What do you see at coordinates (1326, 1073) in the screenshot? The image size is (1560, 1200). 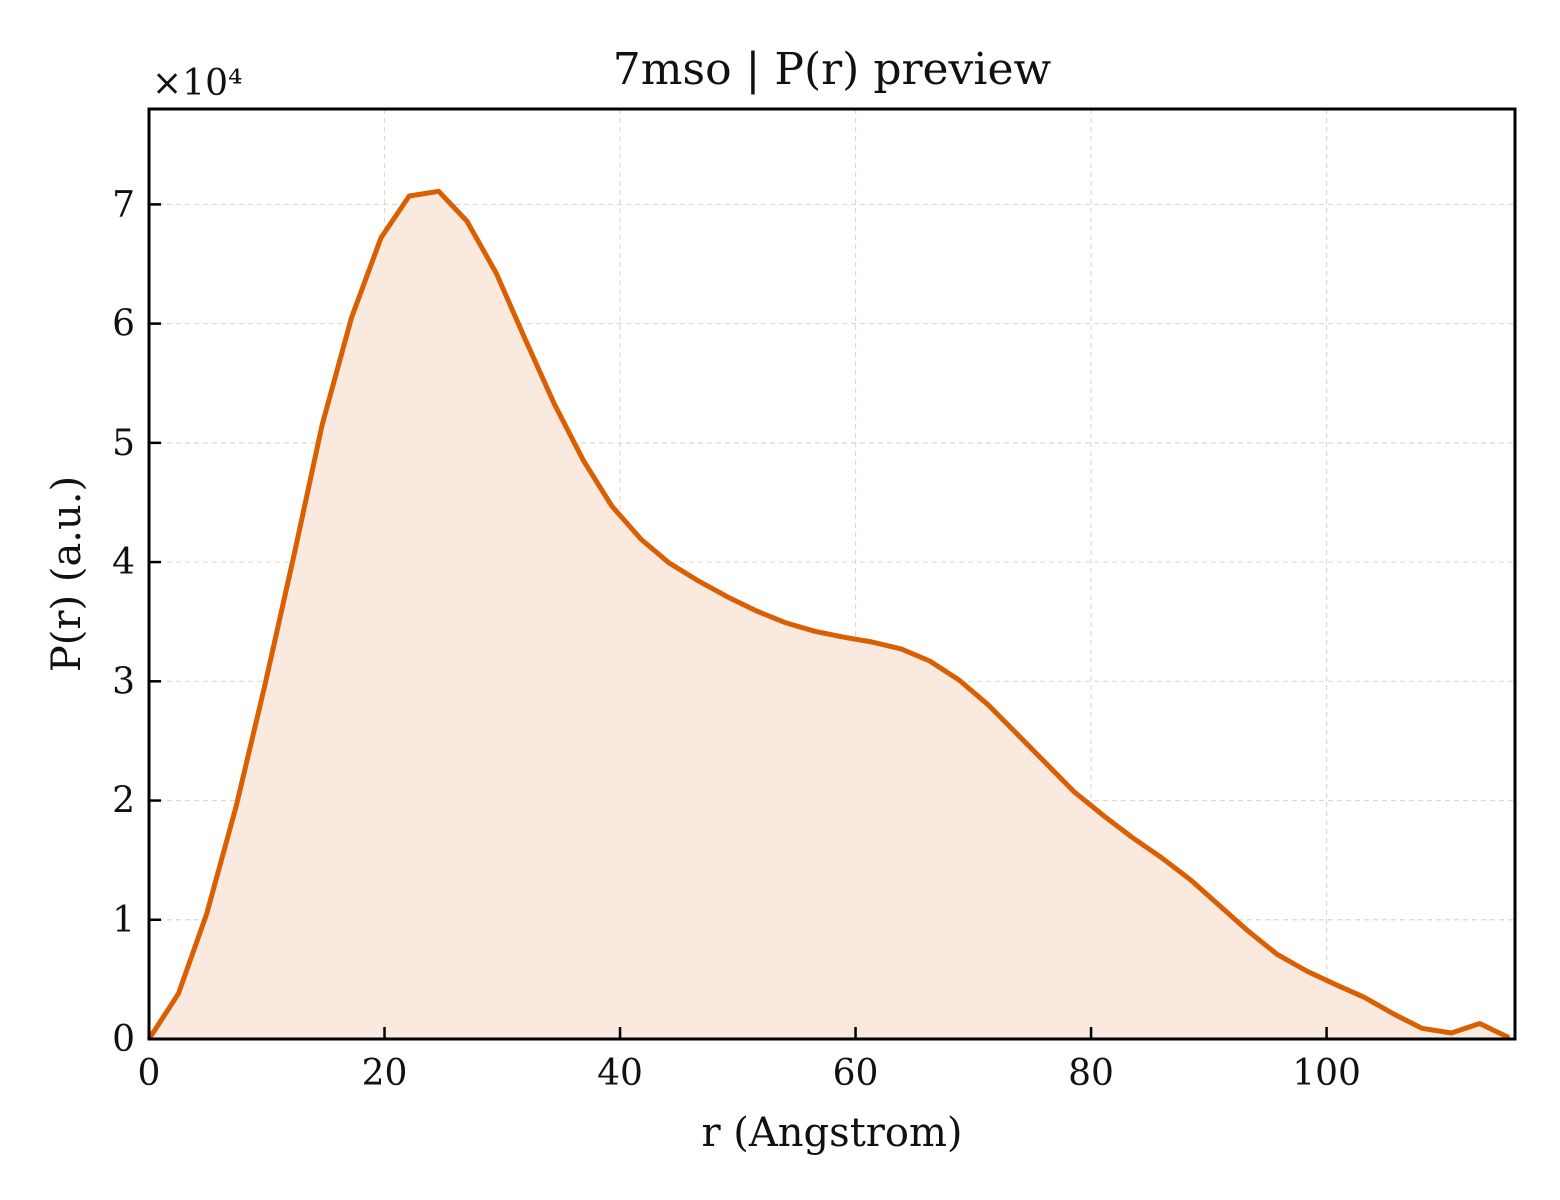 I see `x-tick-label: 100` at bounding box center [1326, 1073].